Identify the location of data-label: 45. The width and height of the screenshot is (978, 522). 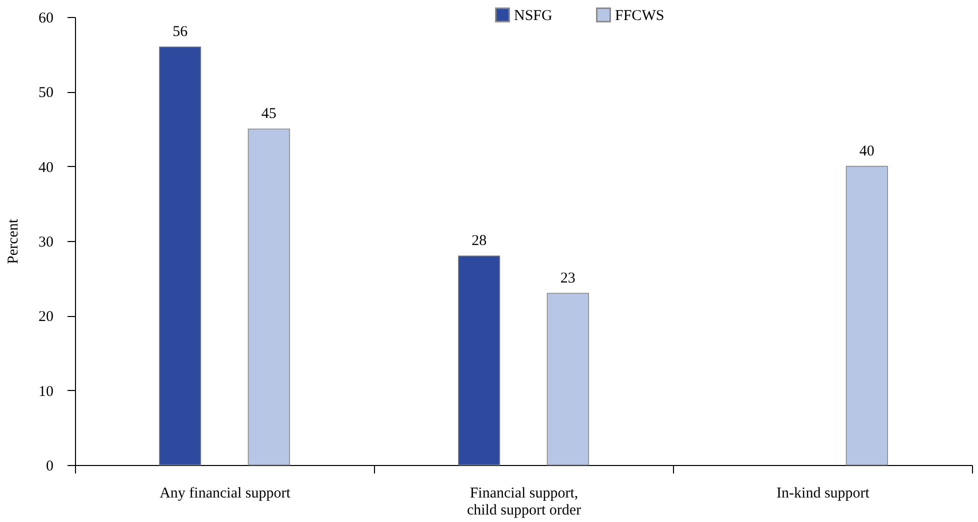
(268, 114).